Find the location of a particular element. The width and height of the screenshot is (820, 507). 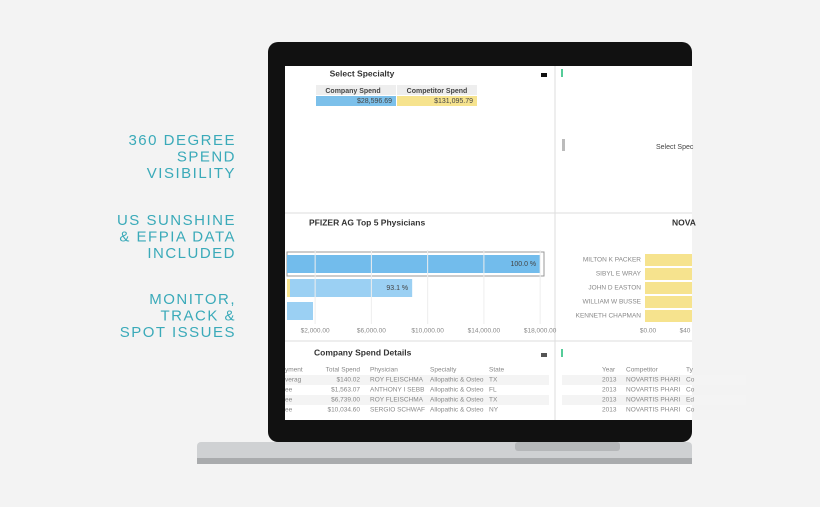

column-header: Year is located at coordinates (609, 370).